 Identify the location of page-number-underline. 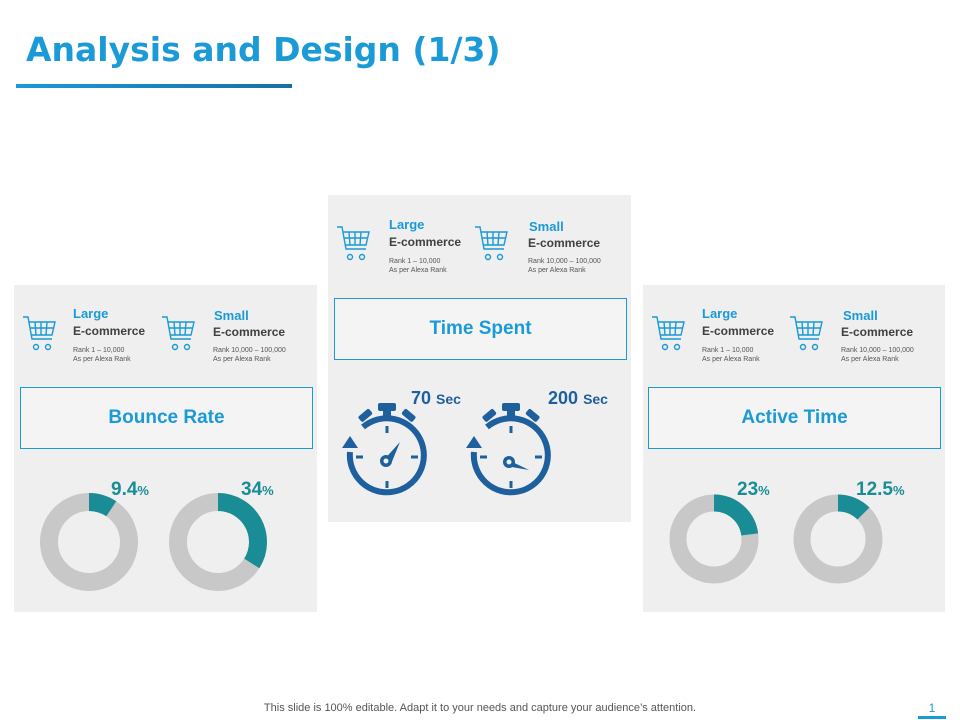
(932, 717).